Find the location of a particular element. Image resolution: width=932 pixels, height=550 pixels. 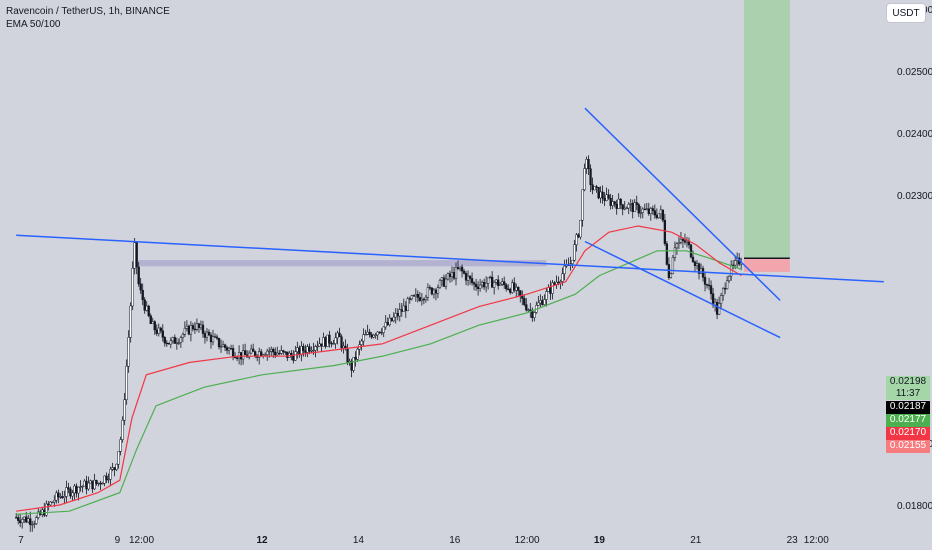

x-tick-label: 21 is located at coordinates (696, 540).